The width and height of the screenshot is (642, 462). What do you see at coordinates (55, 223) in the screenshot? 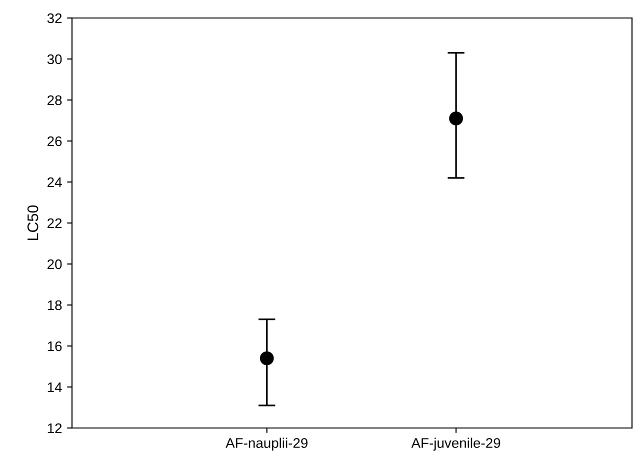
I see `y-tick-label: 22` at bounding box center [55, 223].